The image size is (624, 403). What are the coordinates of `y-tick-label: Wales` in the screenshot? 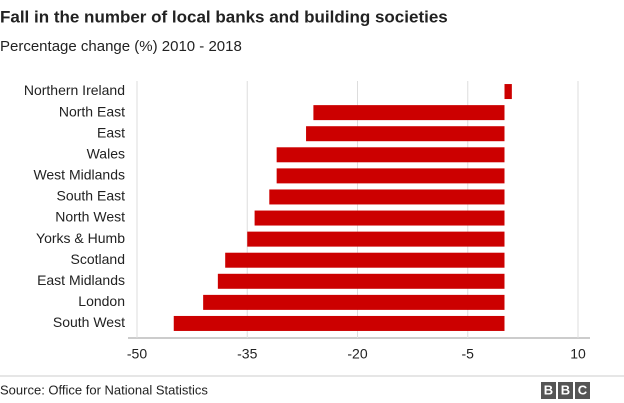 It's located at (106, 153).